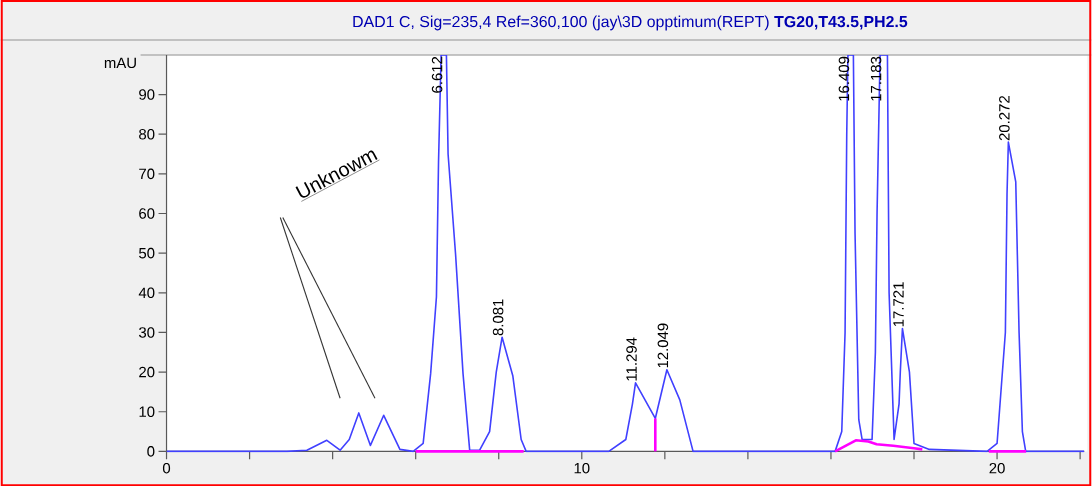 The image size is (1092, 486). I want to click on annotation: 17.183, so click(876, 78).